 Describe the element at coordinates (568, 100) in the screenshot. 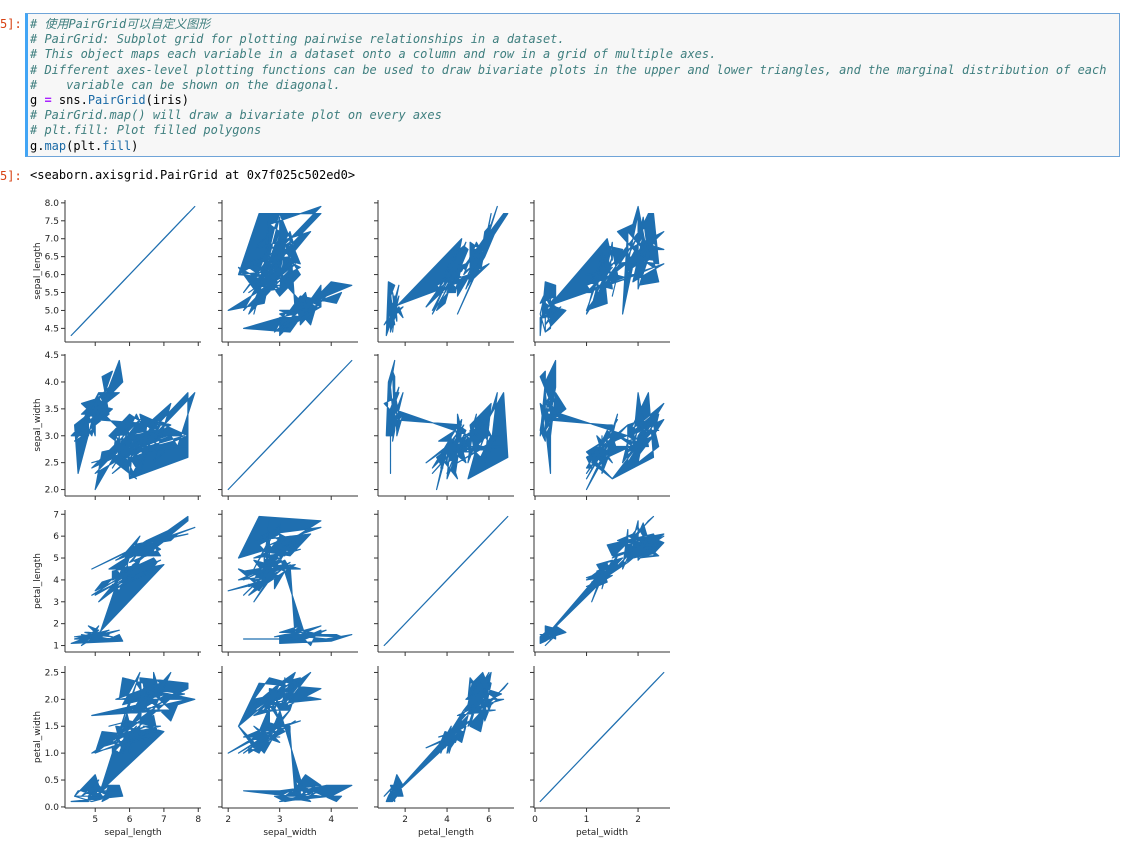

I see `code-line: g = sns.PairGrid(iris)` at that location.